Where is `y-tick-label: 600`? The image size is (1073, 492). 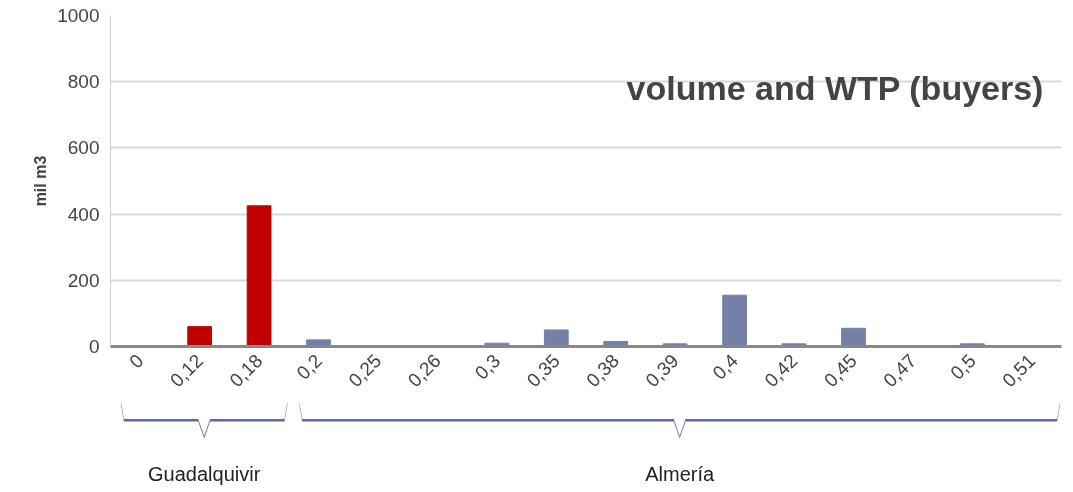 y-tick-label: 600 is located at coordinates (83, 148).